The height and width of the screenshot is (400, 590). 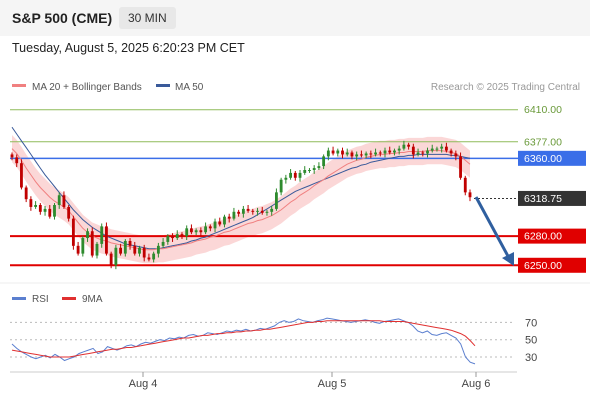 What do you see at coordinates (128, 48) in the screenshot?
I see `timestamp: Tuesday, August 5, 2025 6:20:23 PM CET` at bounding box center [128, 48].